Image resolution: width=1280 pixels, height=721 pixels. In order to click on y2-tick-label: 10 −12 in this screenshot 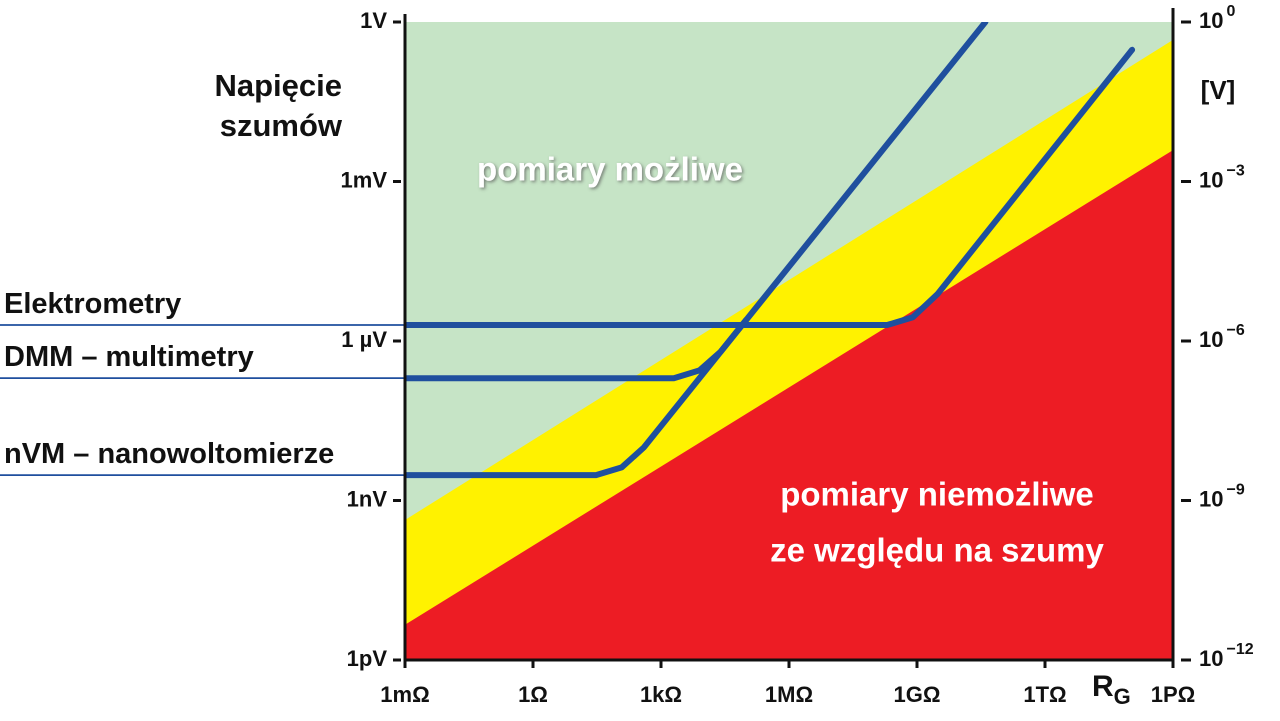, I will do `click(1226, 656)`.